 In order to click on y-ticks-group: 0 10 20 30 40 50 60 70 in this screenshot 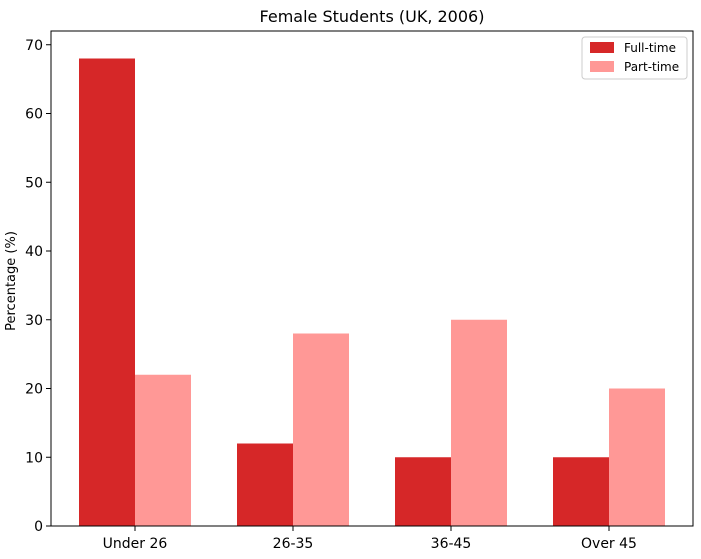, I will do `click(38, 286)`.